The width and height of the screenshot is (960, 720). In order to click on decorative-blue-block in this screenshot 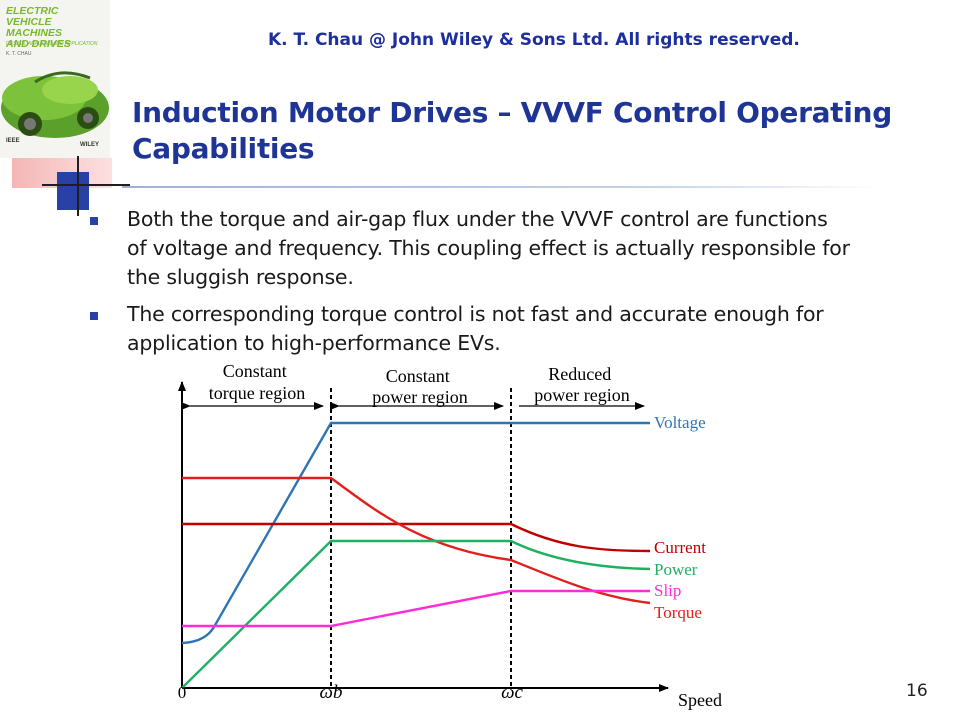, I will do `click(73, 191)`.